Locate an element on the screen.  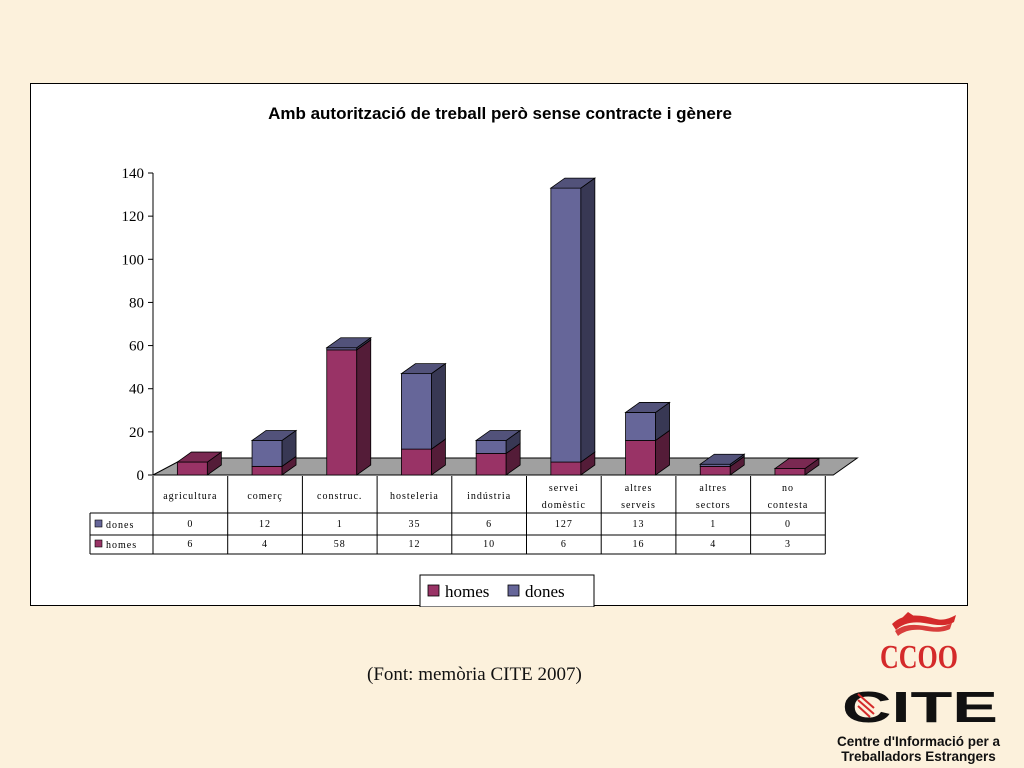
category-label: sectors is located at coordinates (713, 505).